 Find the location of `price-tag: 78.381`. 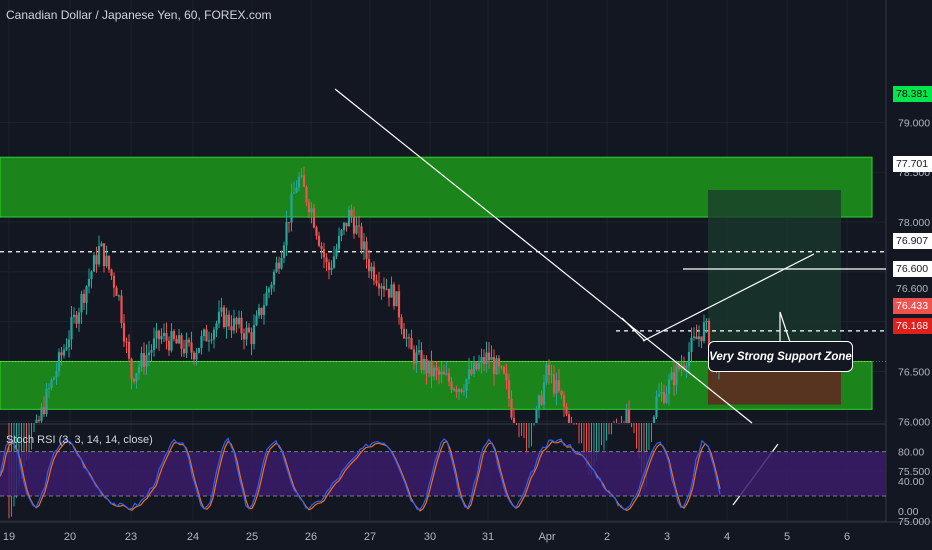

price-tag: 78.381 is located at coordinates (912, 94).